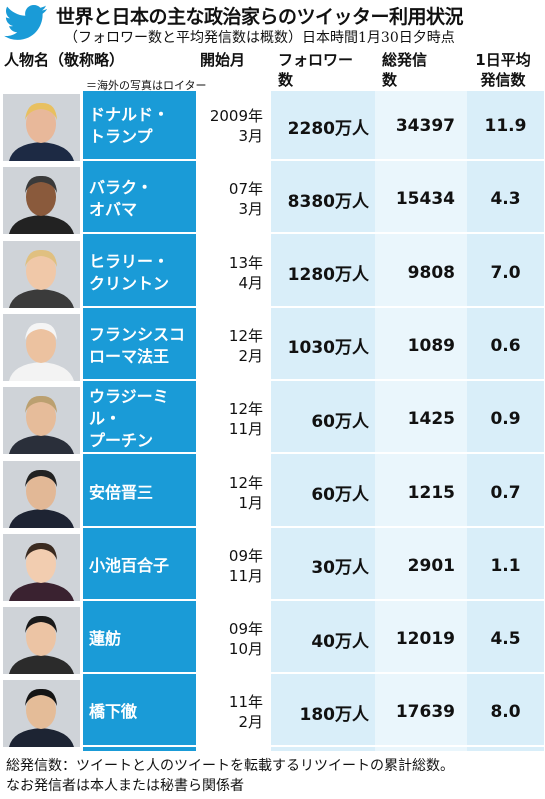  I want to click on start-month-value: 4月, so click(250, 282).